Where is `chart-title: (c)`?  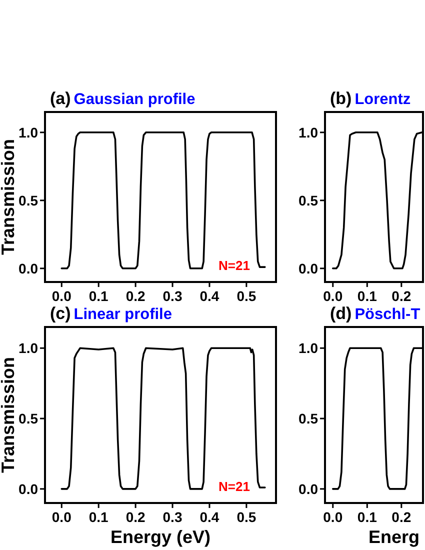 chart-title: (c) is located at coordinates (60, 313).